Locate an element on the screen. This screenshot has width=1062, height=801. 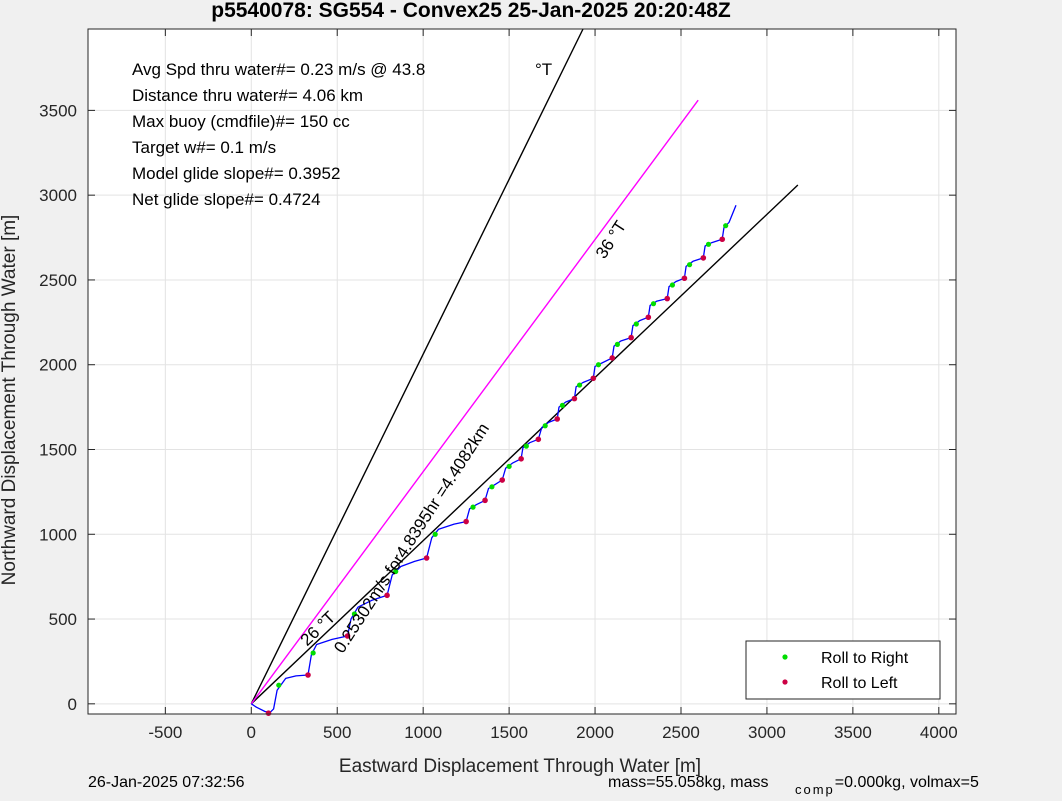
x-tick-label: 3000 is located at coordinates (767, 732).